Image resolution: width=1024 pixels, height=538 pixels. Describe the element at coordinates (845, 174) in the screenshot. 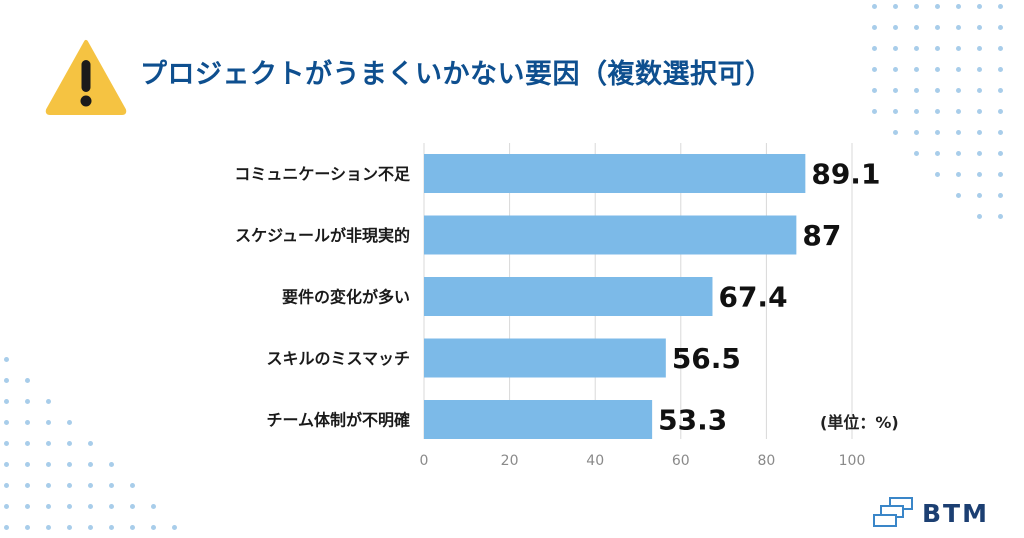

I see `value-label: 89.1` at that location.